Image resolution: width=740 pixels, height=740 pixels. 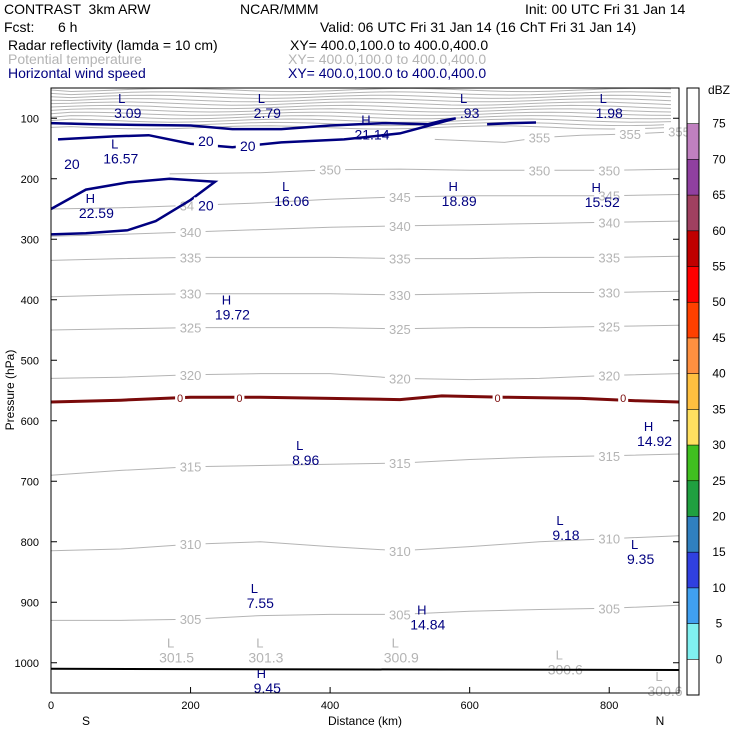 What do you see at coordinates (719, 552) in the screenshot?
I see `colorbar-label: 15` at bounding box center [719, 552].